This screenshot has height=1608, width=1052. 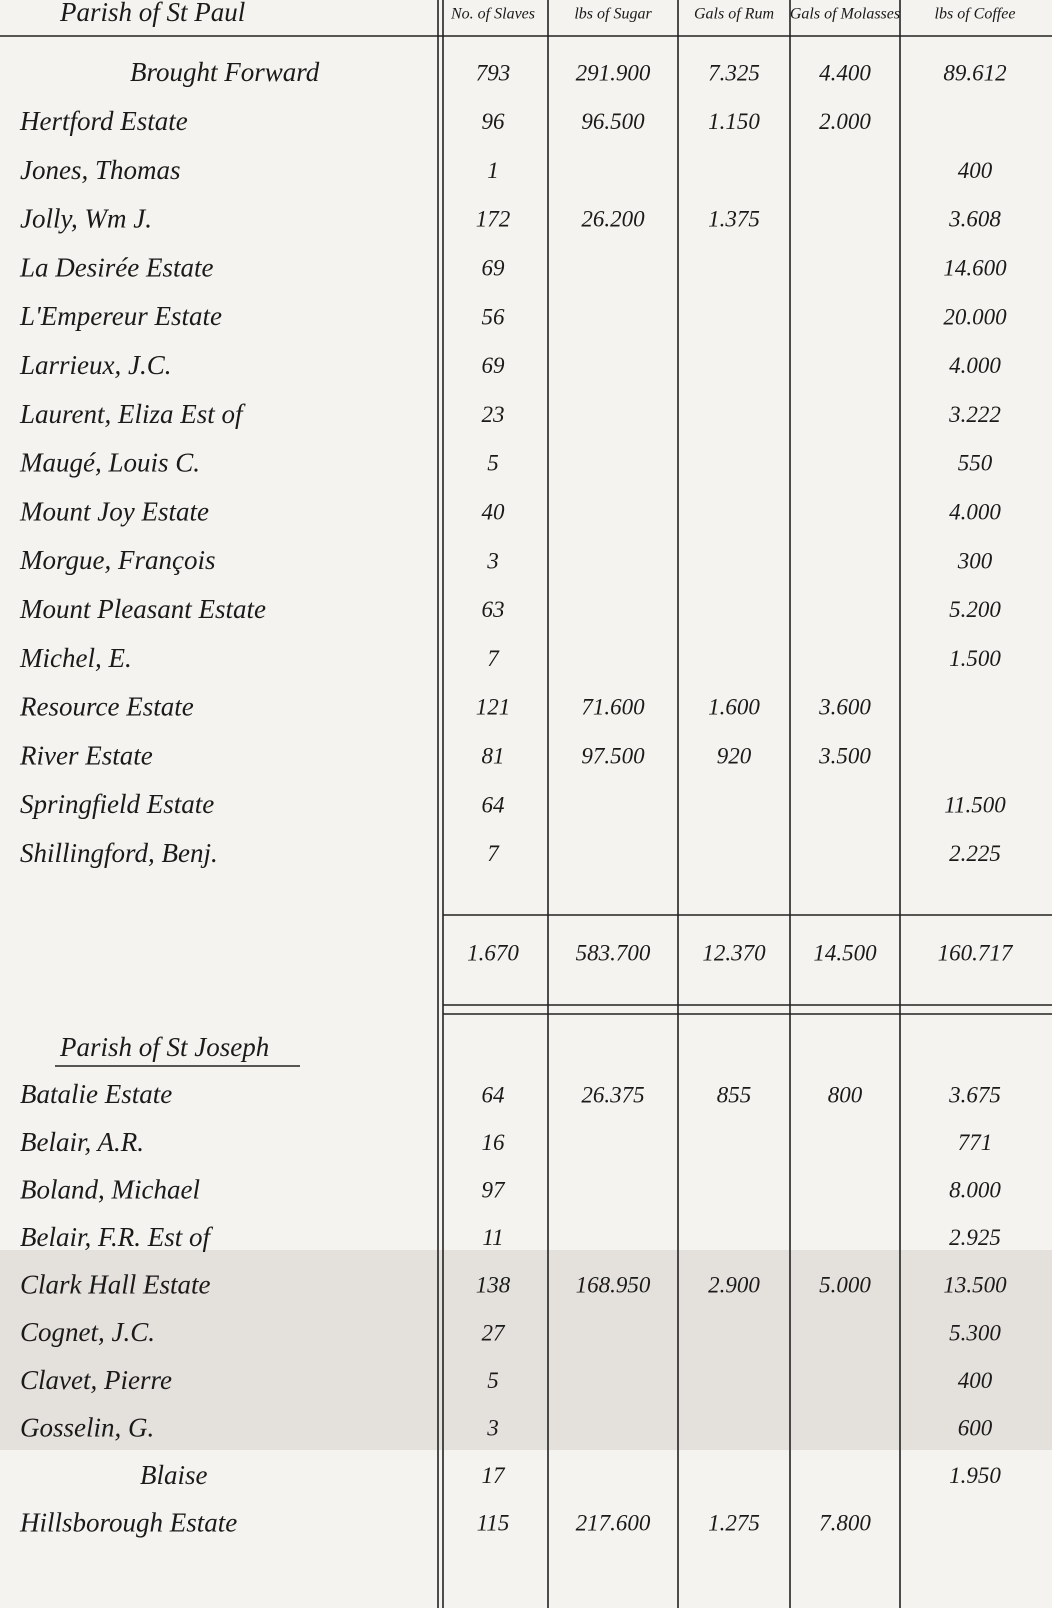 What do you see at coordinates (493, 707) in the screenshot?
I see `cell-value: 121` at bounding box center [493, 707].